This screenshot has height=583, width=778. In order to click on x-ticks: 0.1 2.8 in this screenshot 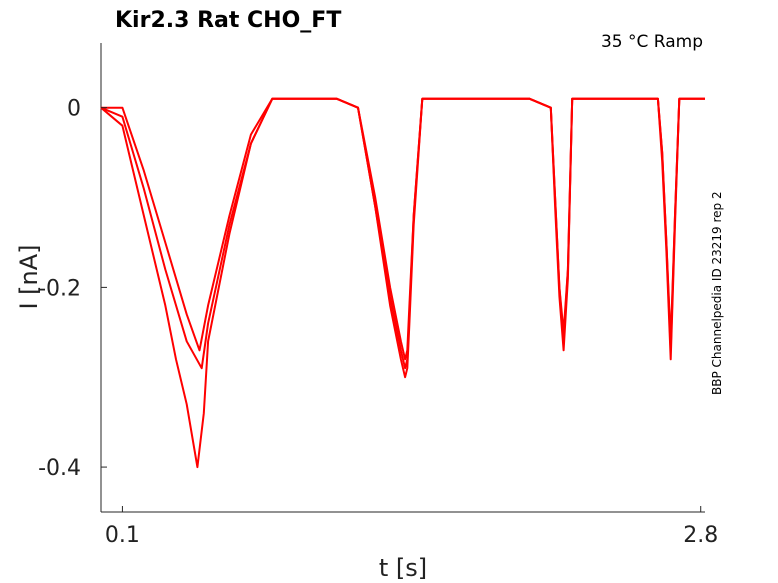, I will do `click(411, 527)`.